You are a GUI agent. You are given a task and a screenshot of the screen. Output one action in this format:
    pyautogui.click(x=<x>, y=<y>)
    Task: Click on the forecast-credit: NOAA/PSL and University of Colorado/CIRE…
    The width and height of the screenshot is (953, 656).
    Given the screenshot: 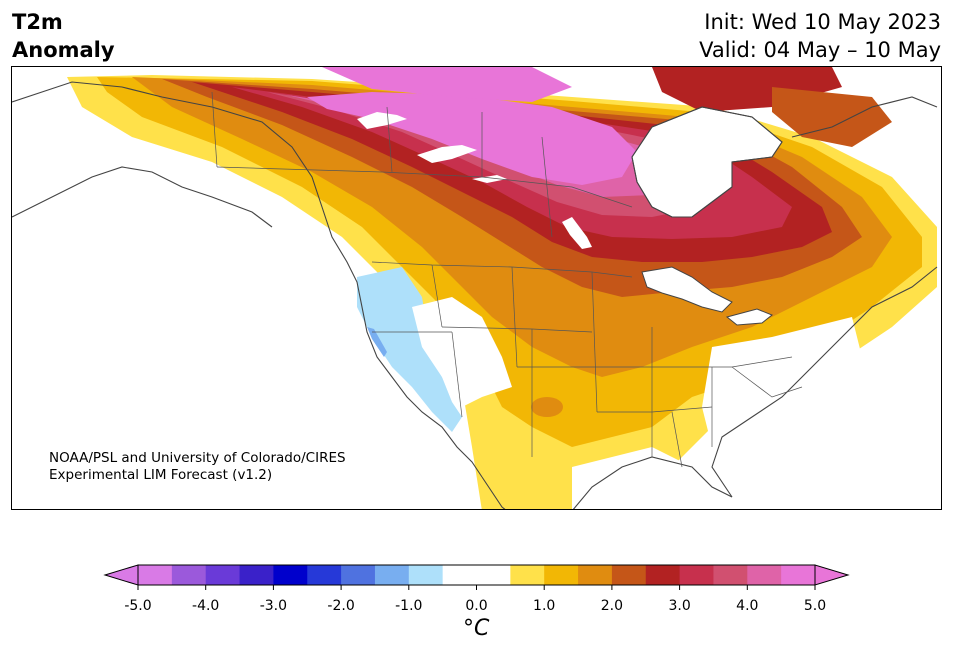 What is the action you would take?
    pyautogui.click(x=197, y=467)
    